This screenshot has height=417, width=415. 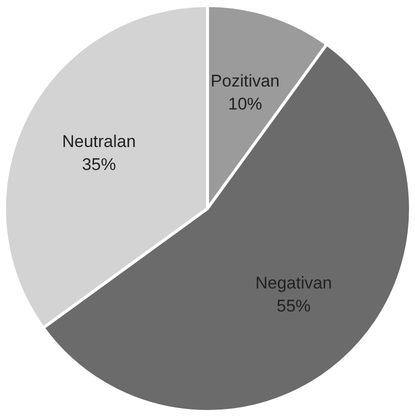 What do you see at coordinates (293, 306) in the screenshot?
I see `data-label: 55%` at bounding box center [293, 306].